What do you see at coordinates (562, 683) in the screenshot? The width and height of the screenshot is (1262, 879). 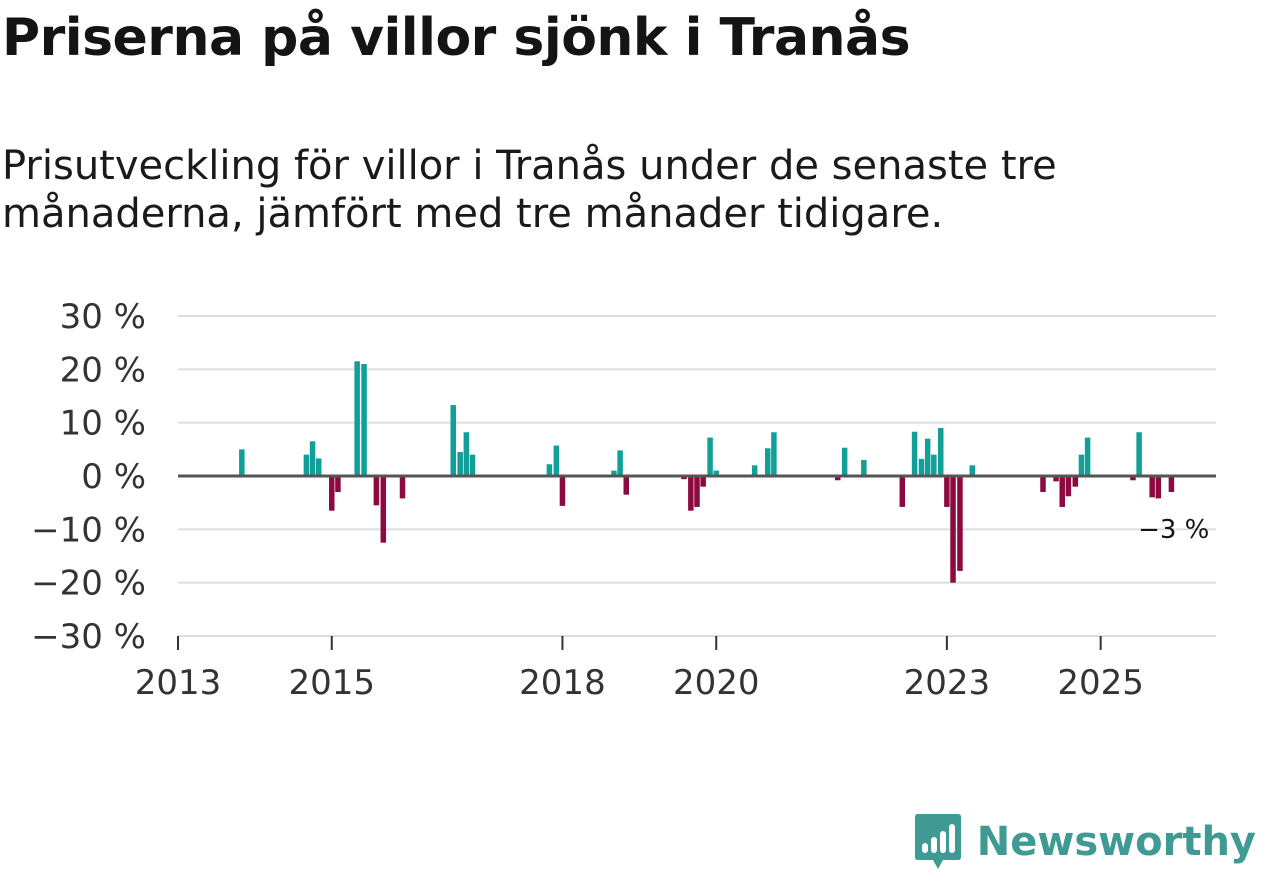 I see `x-tick-label: 2018` at bounding box center [562, 683].